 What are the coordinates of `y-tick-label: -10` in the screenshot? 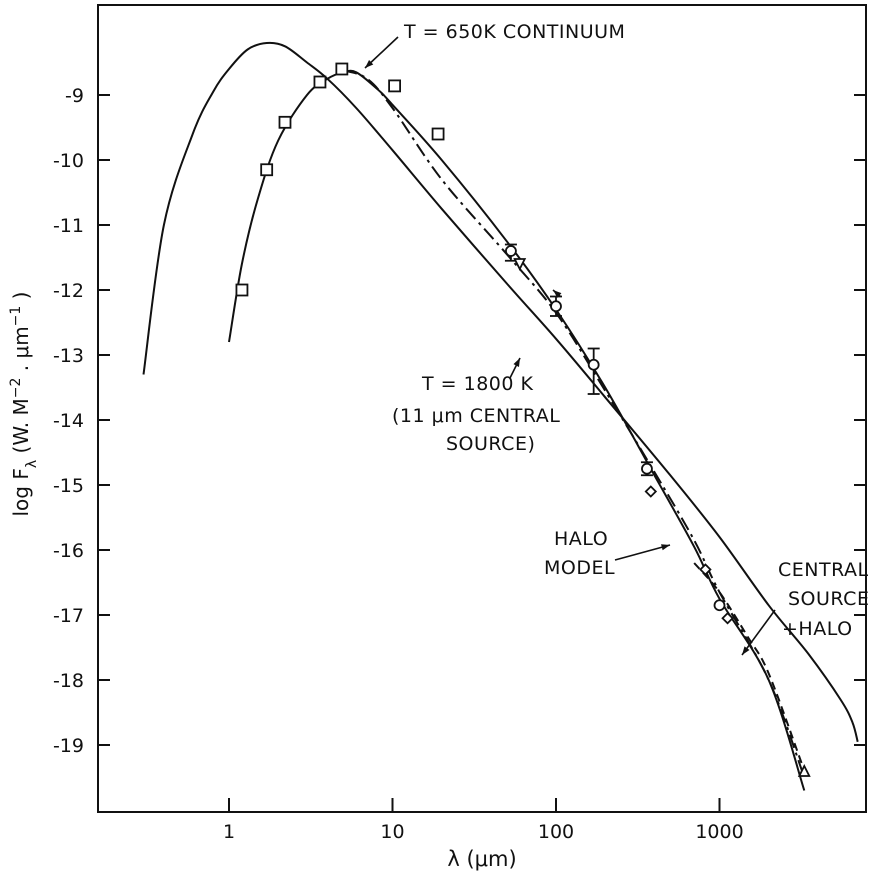 It's located at (68, 161).